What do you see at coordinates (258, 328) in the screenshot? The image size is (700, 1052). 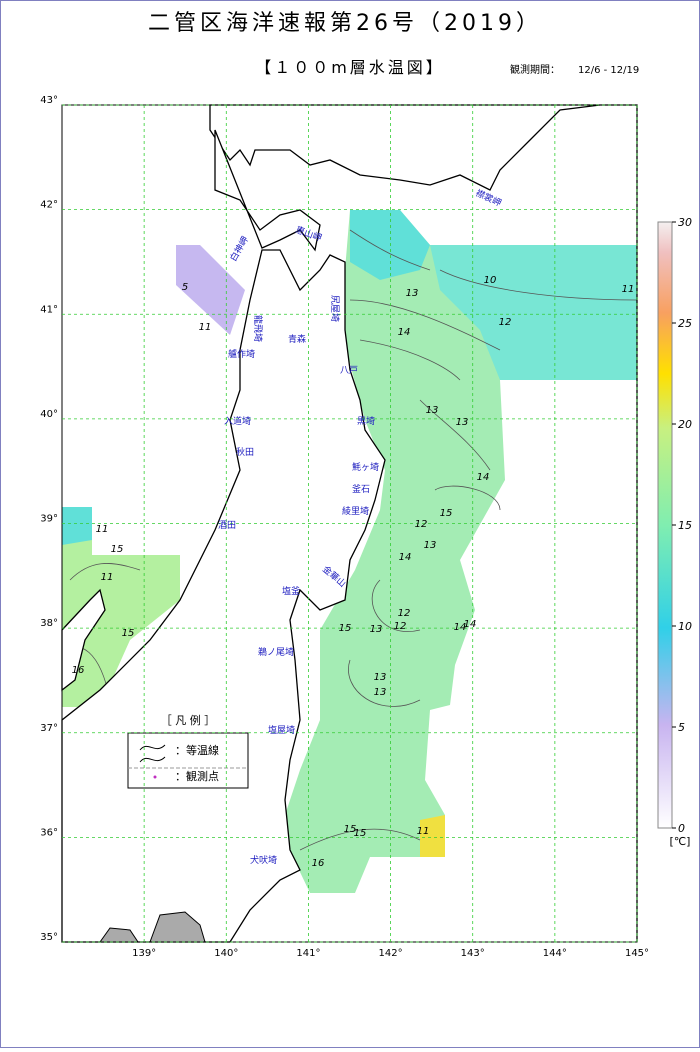 I see `place-name: 龍飛埼` at bounding box center [258, 328].